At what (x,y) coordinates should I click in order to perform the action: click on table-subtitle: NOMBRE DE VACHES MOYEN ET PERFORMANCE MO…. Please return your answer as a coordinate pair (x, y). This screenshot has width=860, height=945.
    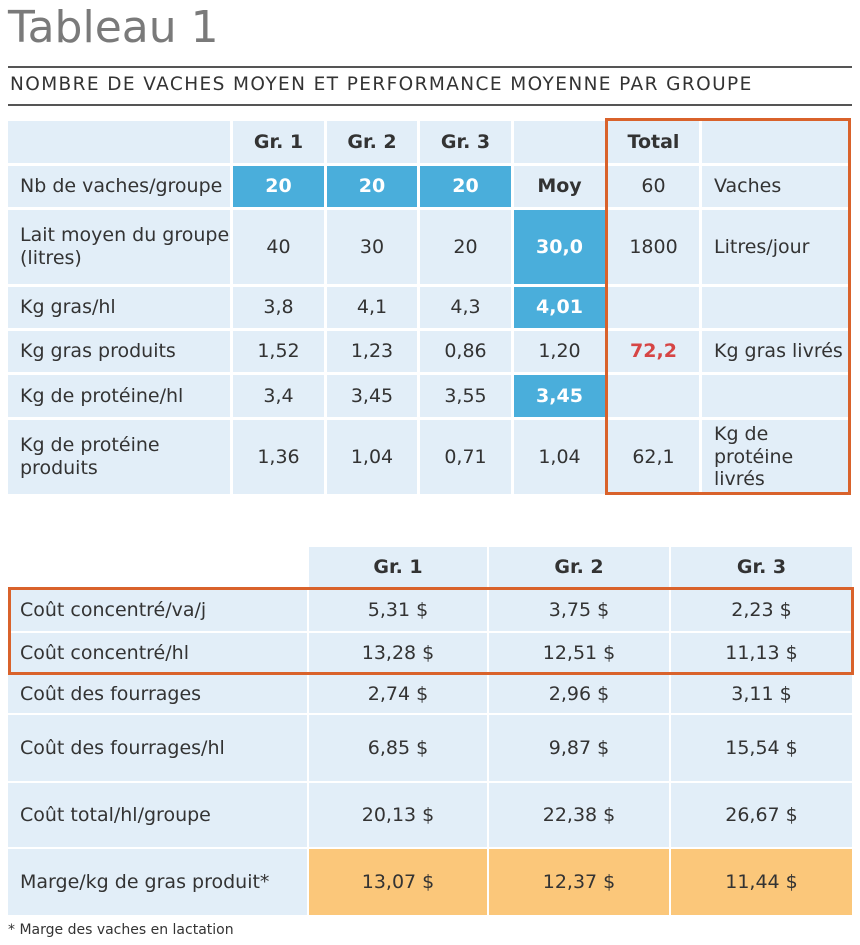
    Looking at the image, I should click on (381, 84).